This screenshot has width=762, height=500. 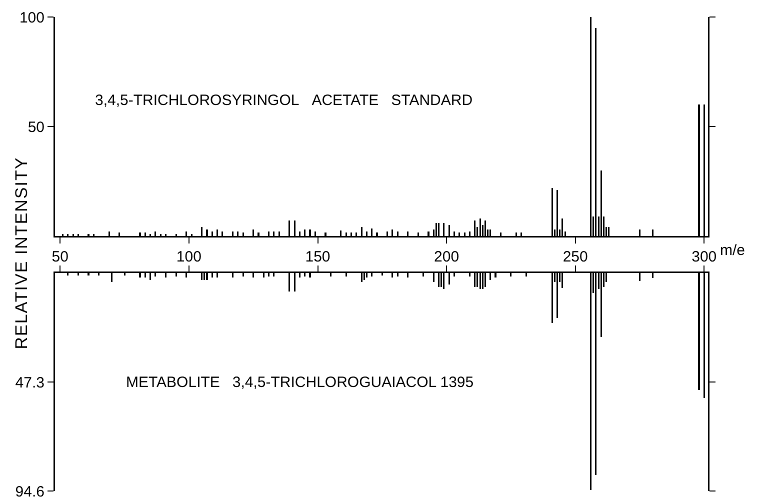 I want to click on annotation: METABOLITE 3,4,5-TRICHLOROGUAIACOL 1395, so click(x=300, y=382).